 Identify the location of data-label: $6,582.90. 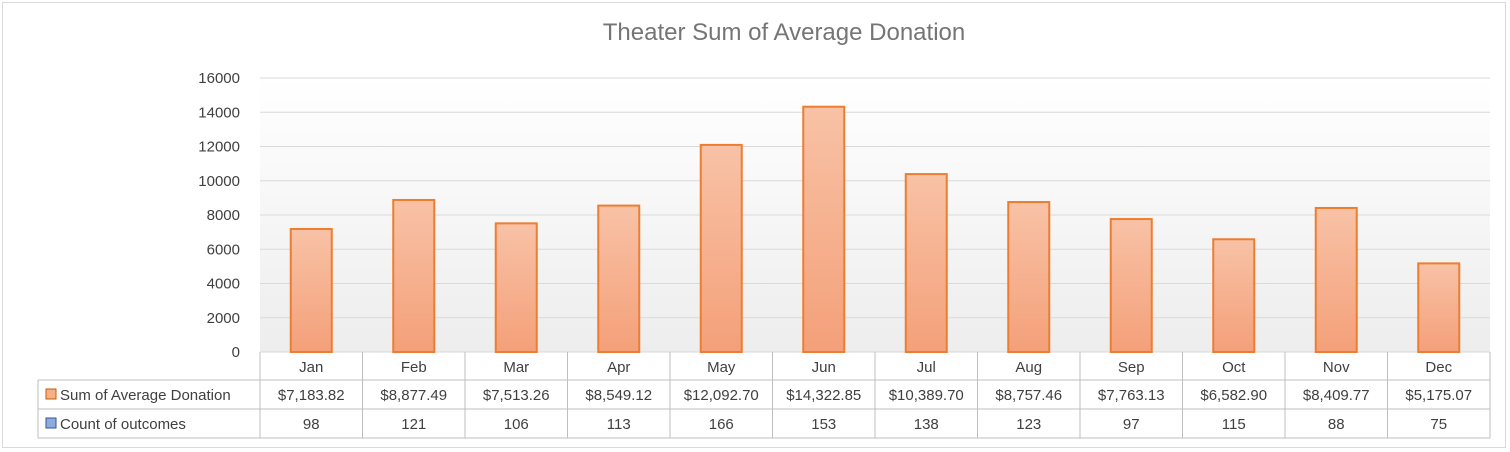
(1233, 395).